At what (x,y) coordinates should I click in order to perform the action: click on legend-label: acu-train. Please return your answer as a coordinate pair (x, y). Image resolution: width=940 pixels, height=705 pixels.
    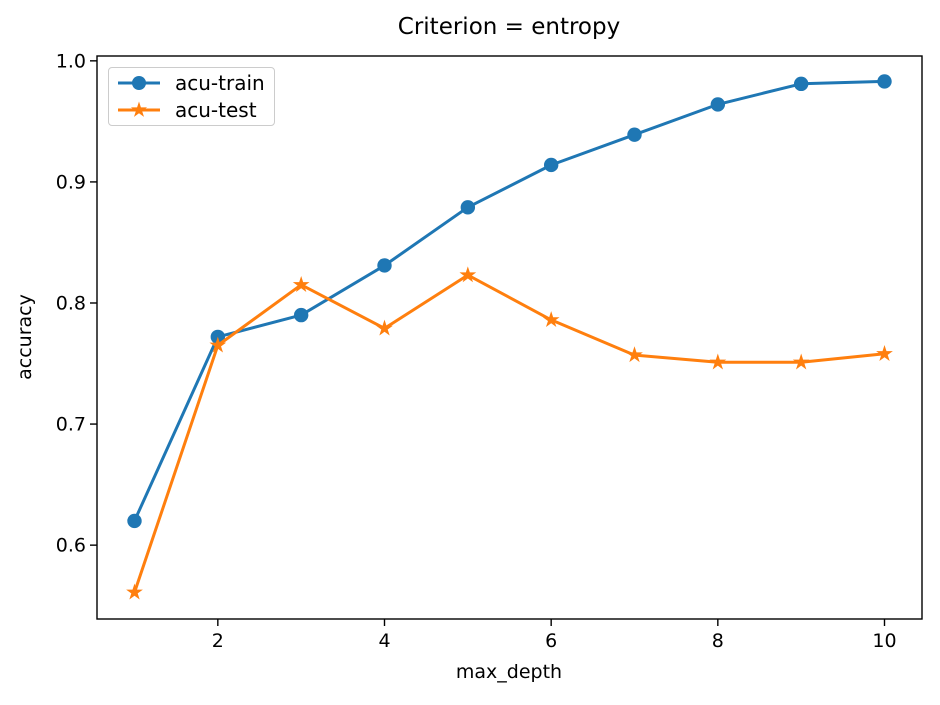
    Looking at the image, I should click on (220, 83).